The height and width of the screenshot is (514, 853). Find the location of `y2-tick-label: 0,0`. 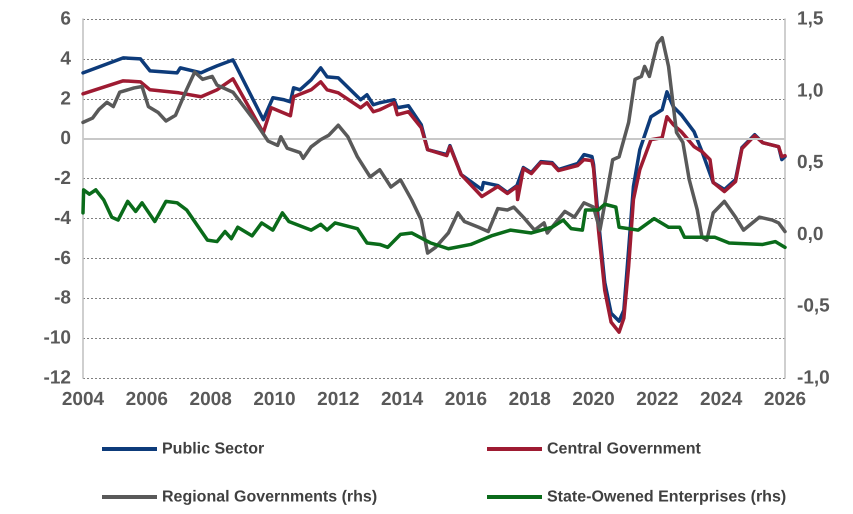

y2-tick-label: 0,0 is located at coordinates (810, 234).